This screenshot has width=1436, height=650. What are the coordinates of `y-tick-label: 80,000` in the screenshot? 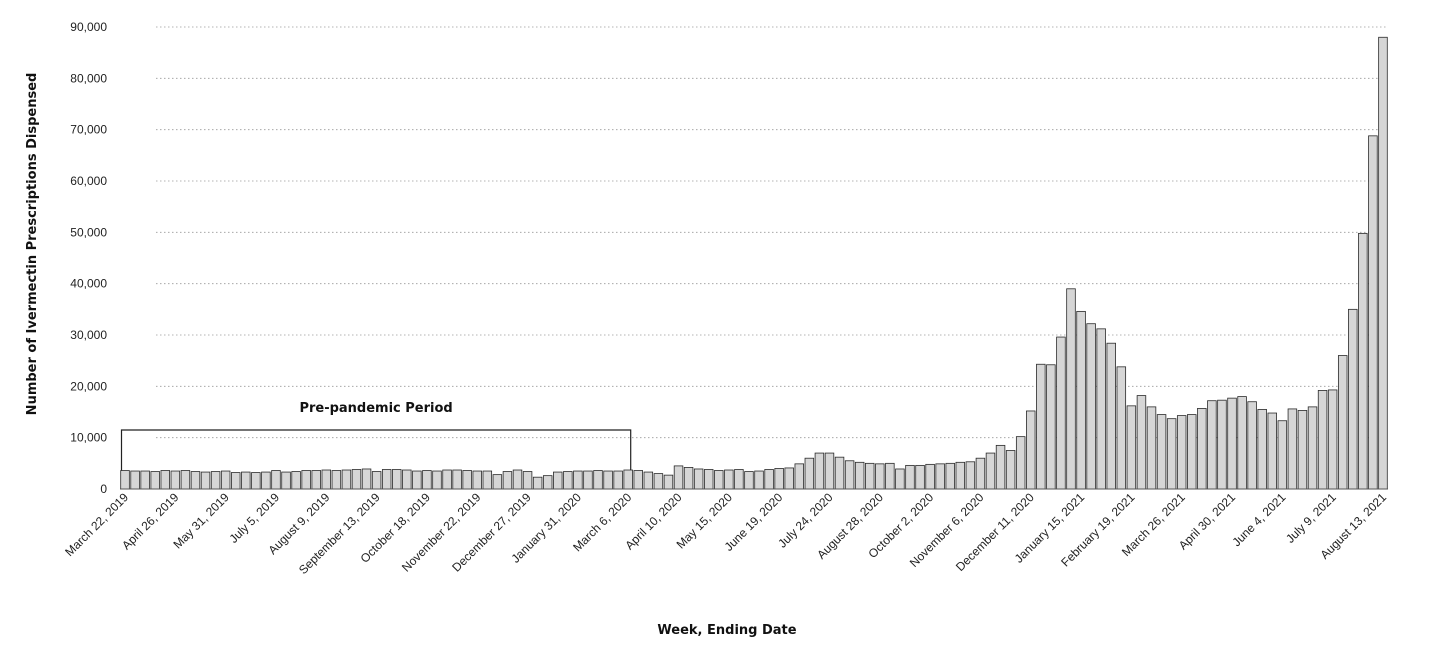 It's located at (88, 78).